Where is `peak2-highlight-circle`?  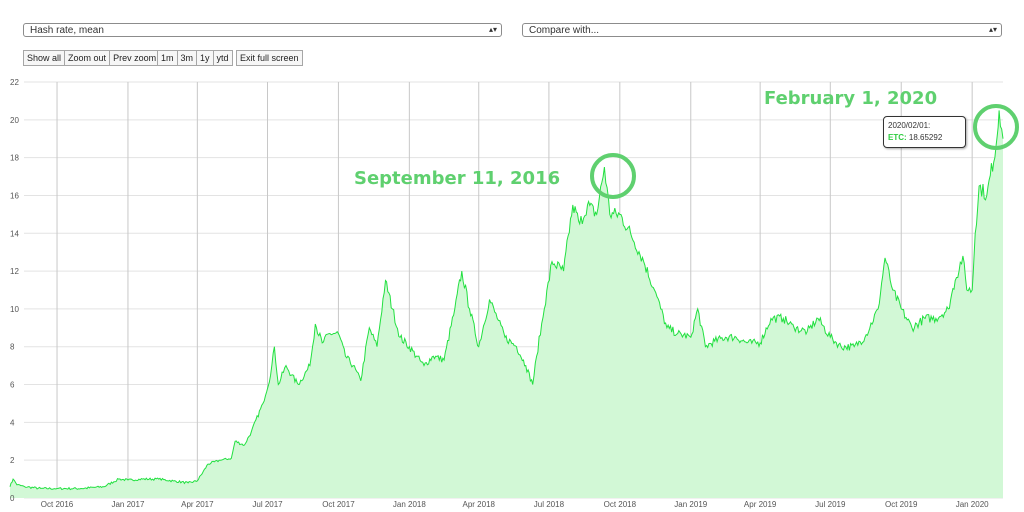 peak2-highlight-circle is located at coordinates (996, 127).